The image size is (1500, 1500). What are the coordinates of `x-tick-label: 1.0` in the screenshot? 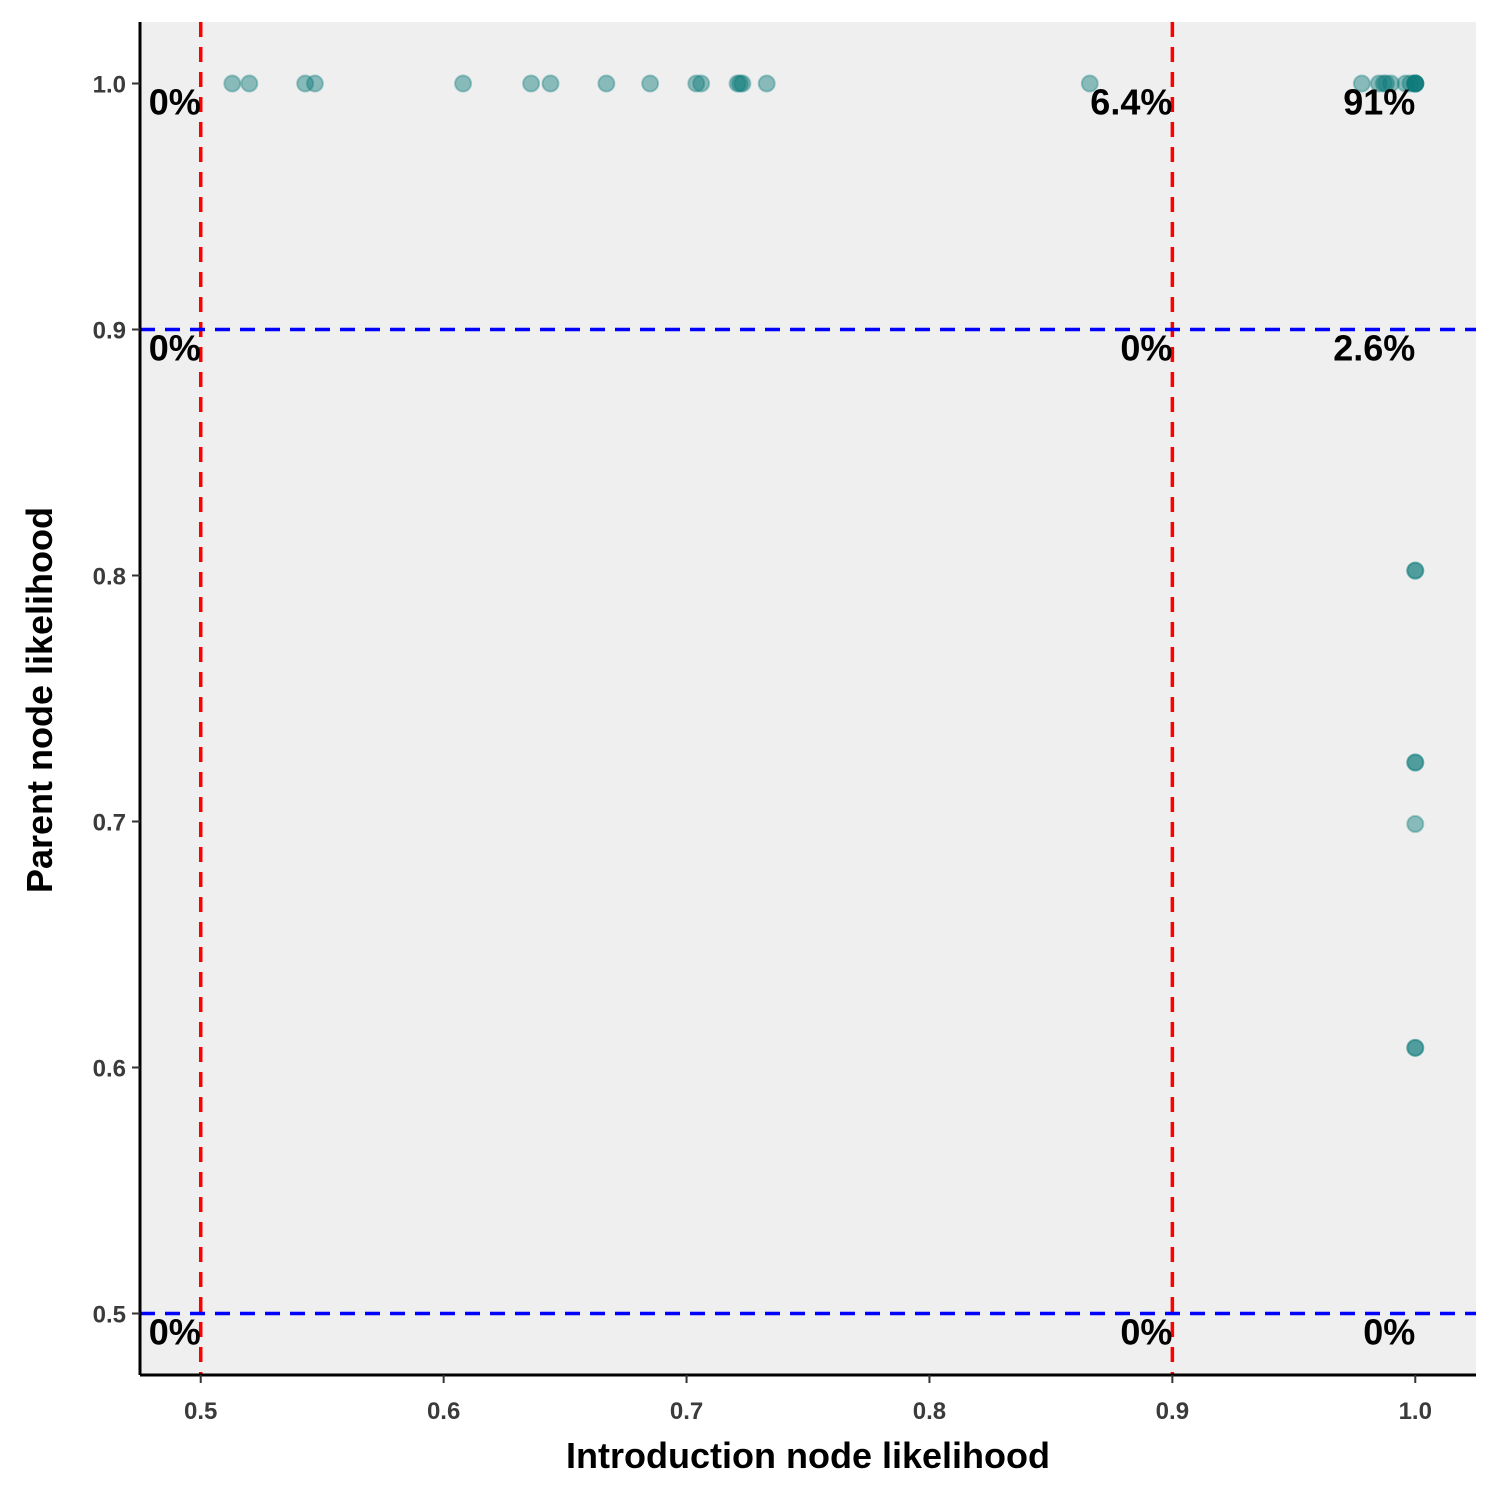 It's located at (1415, 1411).